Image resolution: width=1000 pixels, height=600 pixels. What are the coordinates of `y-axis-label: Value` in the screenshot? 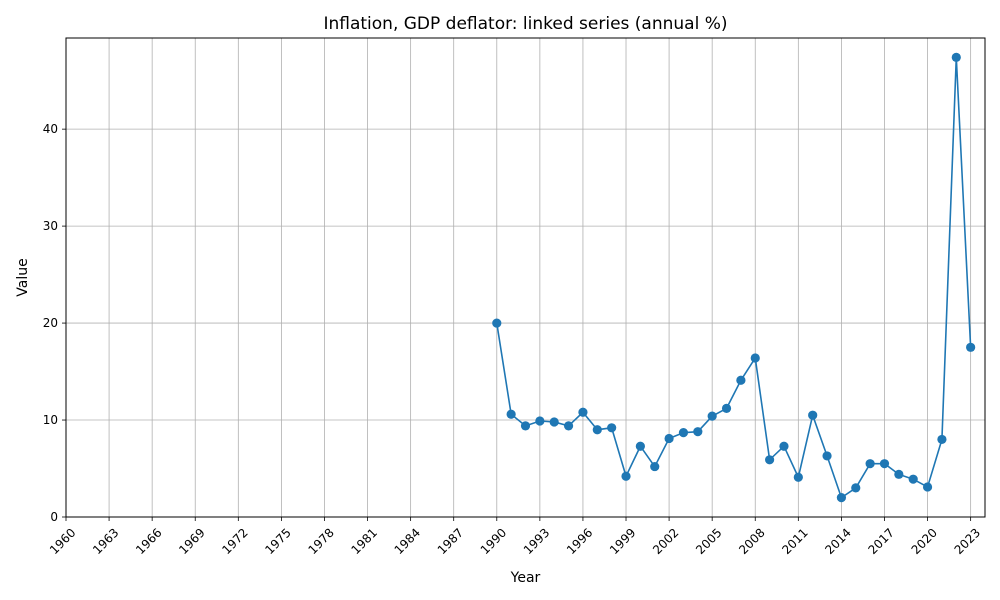 It's located at (23, 277).